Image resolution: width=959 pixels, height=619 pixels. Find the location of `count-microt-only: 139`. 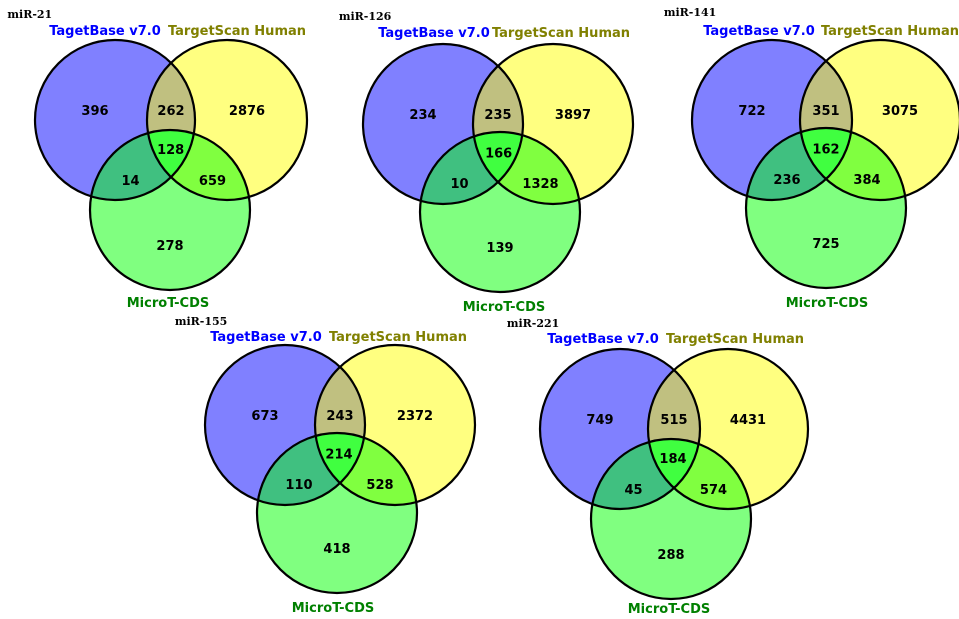

count-microt-only: 139 is located at coordinates (499, 248).